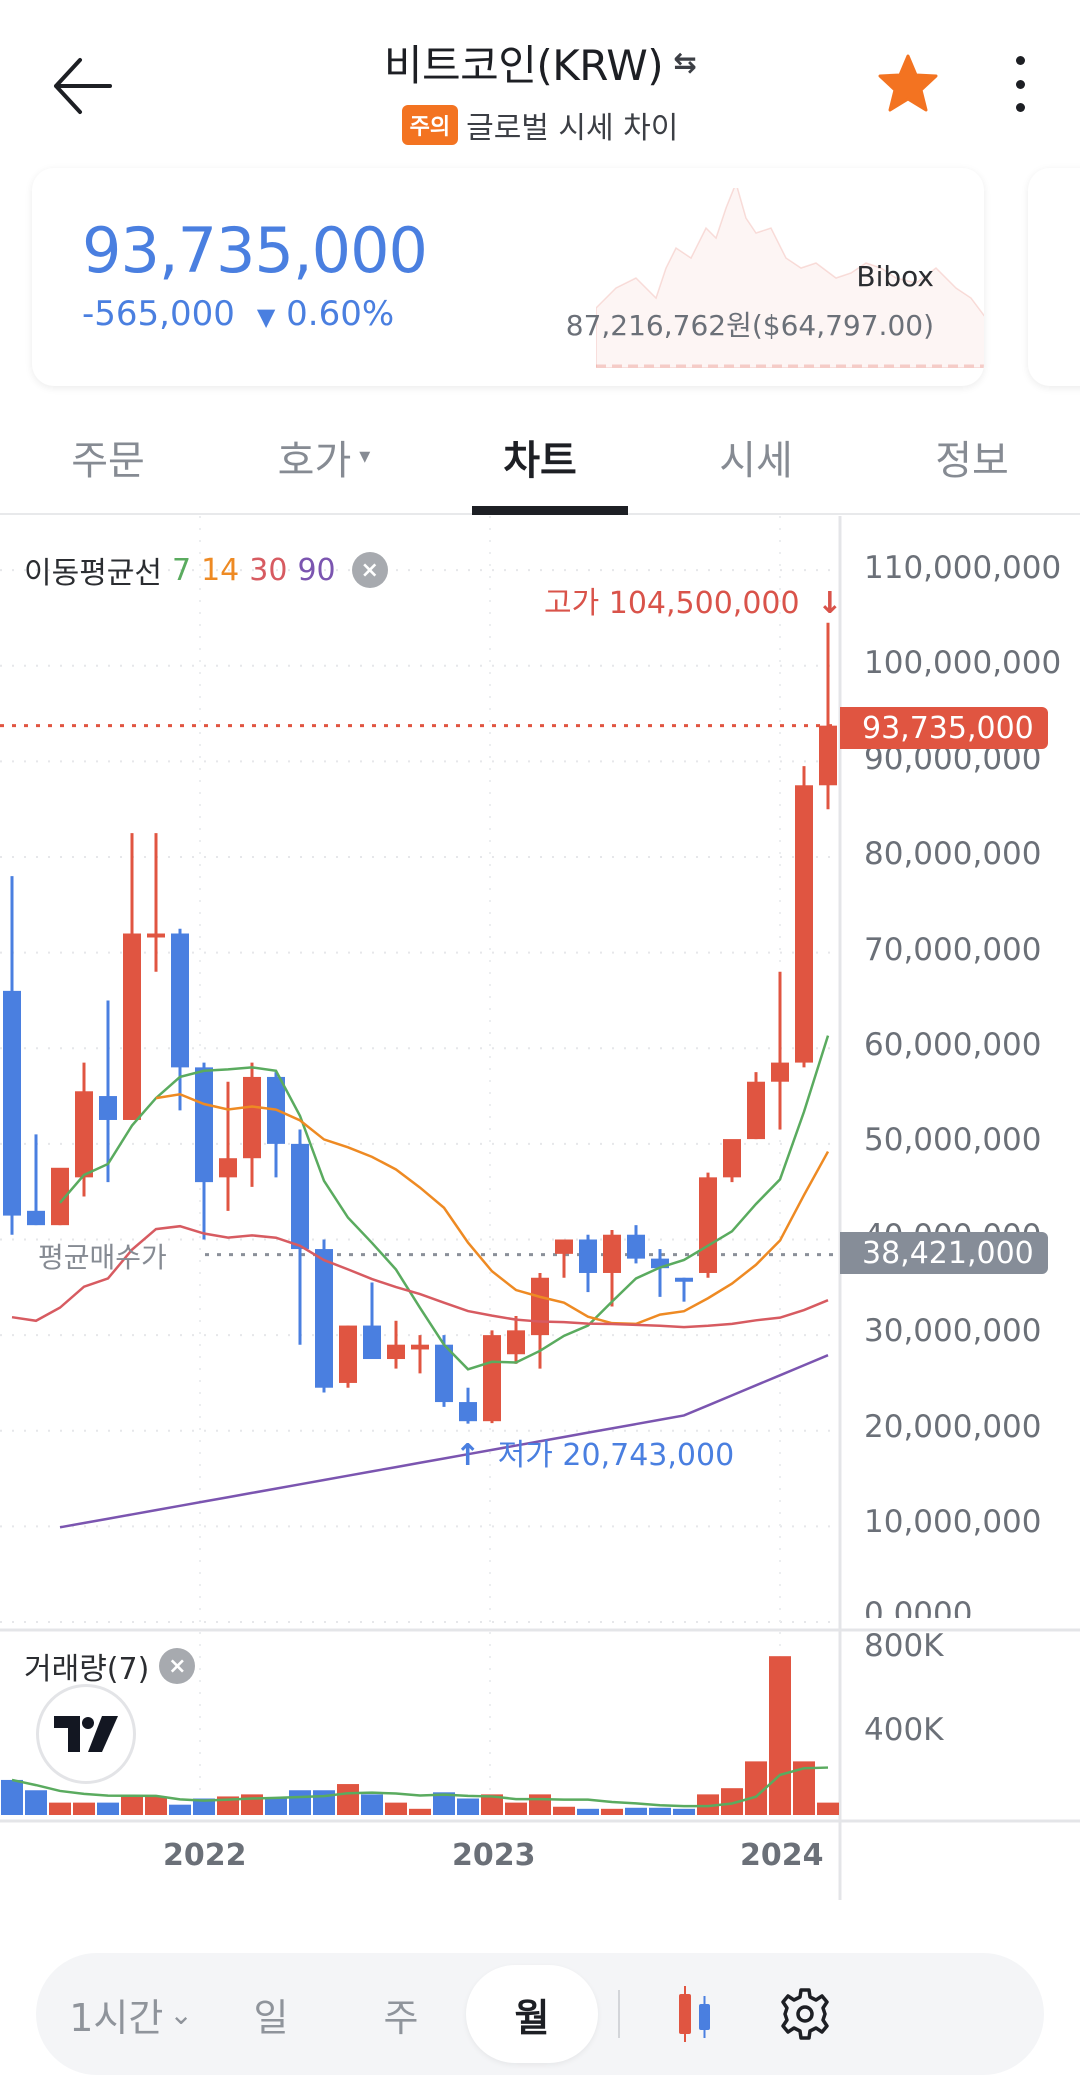 This screenshot has height=2097, width=1080. I want to click on tradingview-icon, so click(86, 1734).